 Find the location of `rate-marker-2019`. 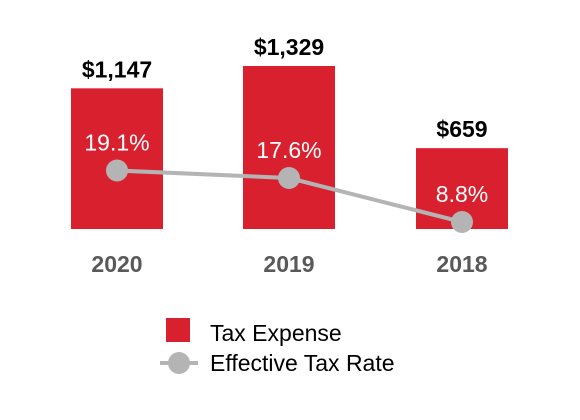

rate-marker-2019 is located at coordinates (289, 178).